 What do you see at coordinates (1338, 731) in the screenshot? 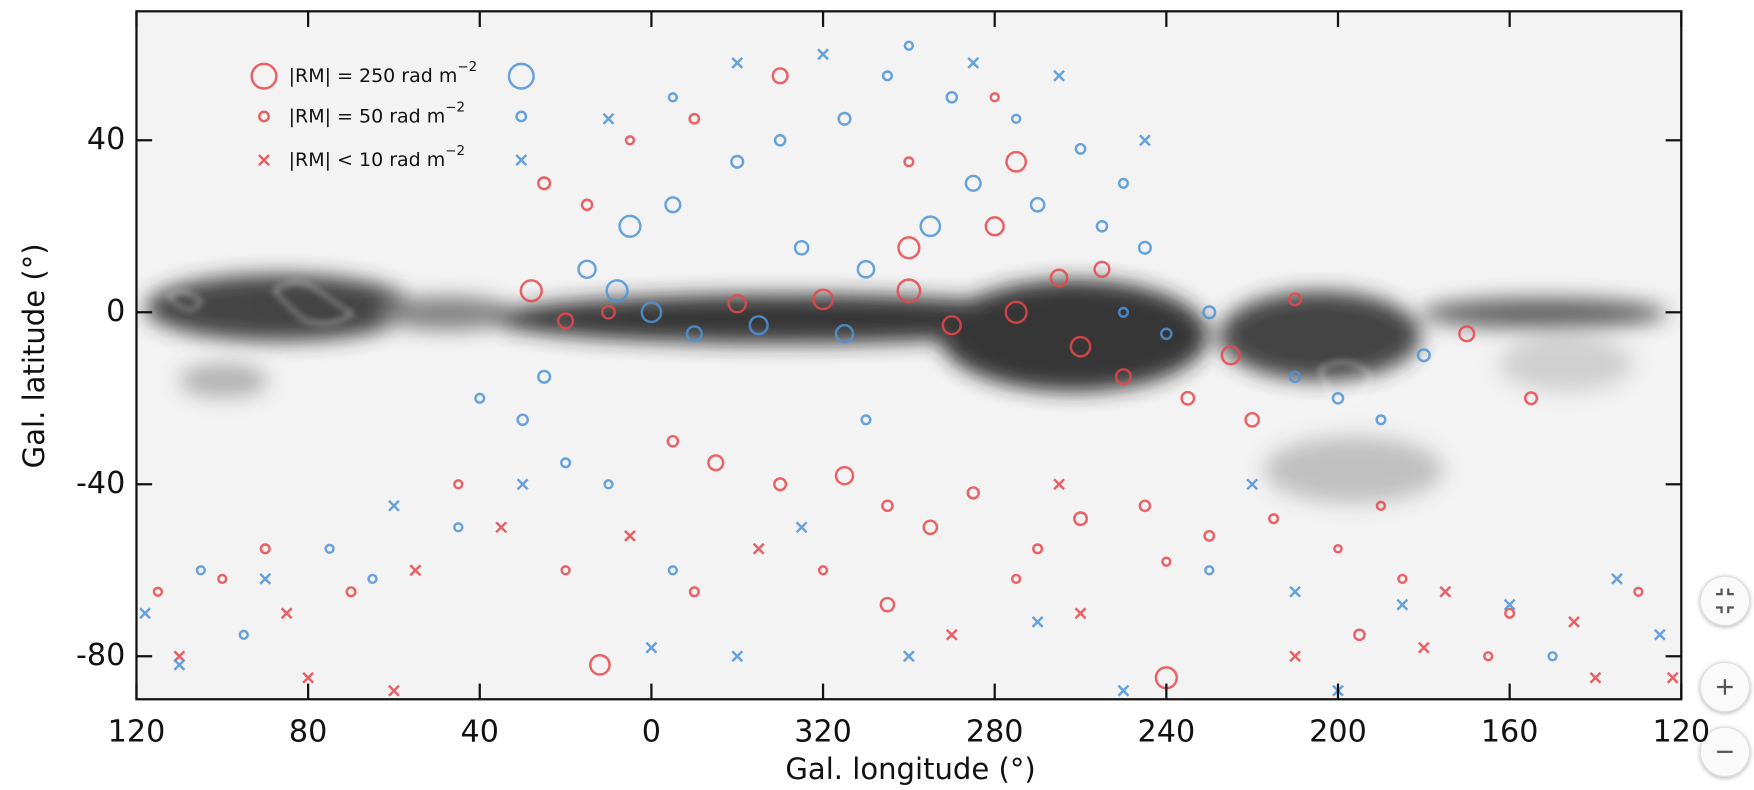
I see `x-tick-label: 200` at bounding box center [1338, 731].